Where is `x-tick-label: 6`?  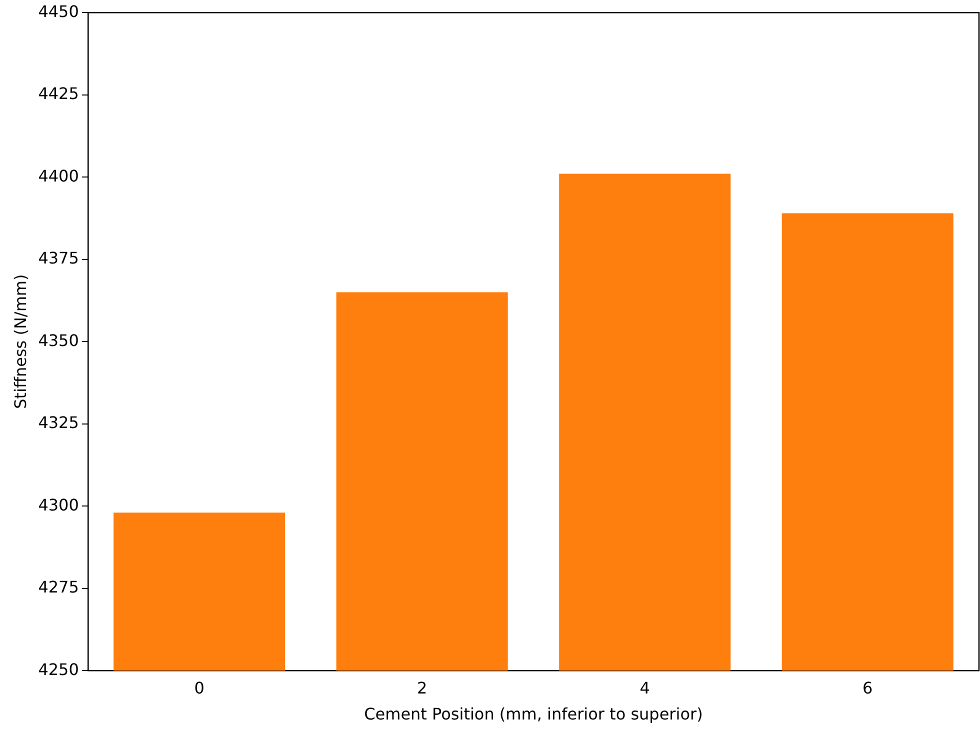 x-tick-label: 6 is located at coordinates (867, 688).